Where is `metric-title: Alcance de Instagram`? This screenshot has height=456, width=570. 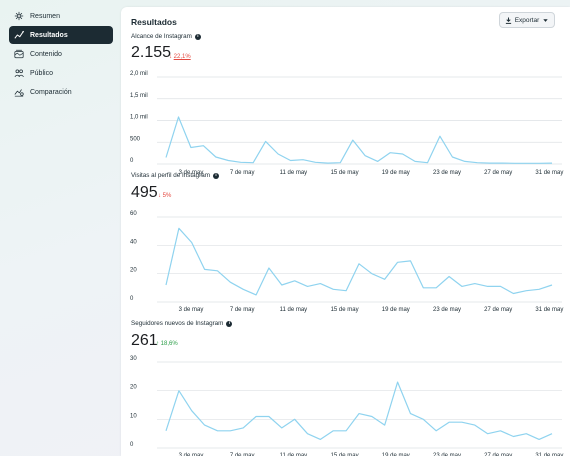 metric-title: Alcance de Instagram is located at coordinates (161, 36).